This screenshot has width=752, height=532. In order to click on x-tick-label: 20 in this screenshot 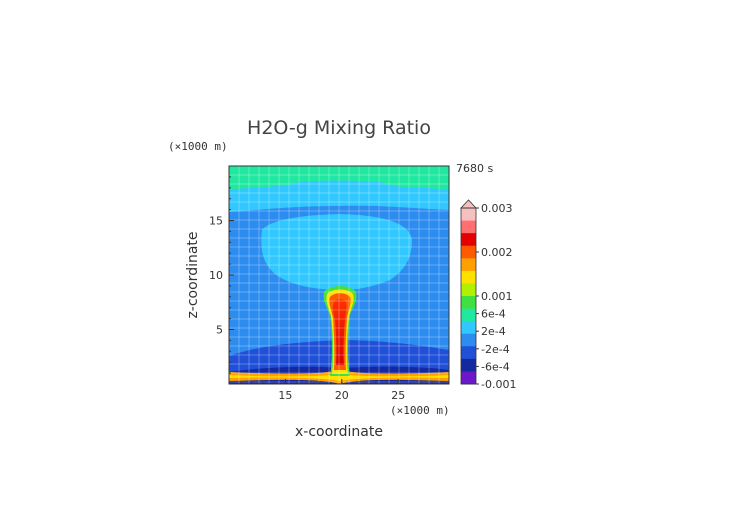, I will do `click(342, 395)`.